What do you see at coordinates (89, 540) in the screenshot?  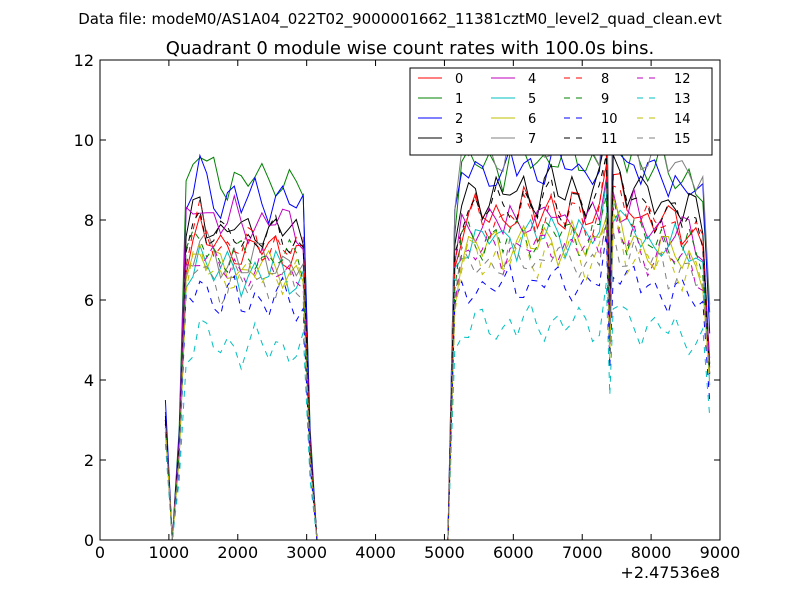 I see `y-tick-label: 0` at bounding box center [89, 540].